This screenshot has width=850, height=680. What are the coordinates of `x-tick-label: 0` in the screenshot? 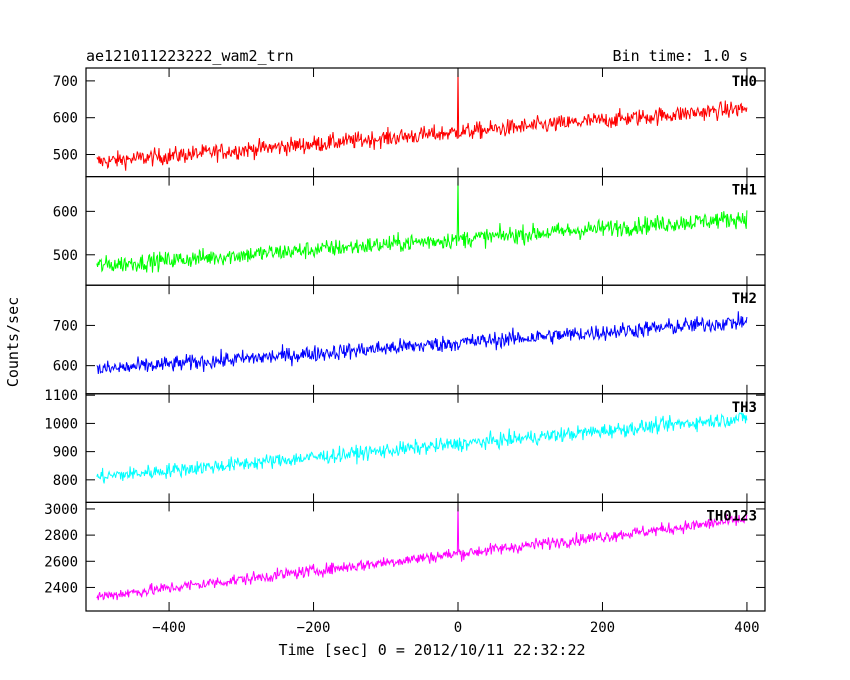 It's located at (458, 628).